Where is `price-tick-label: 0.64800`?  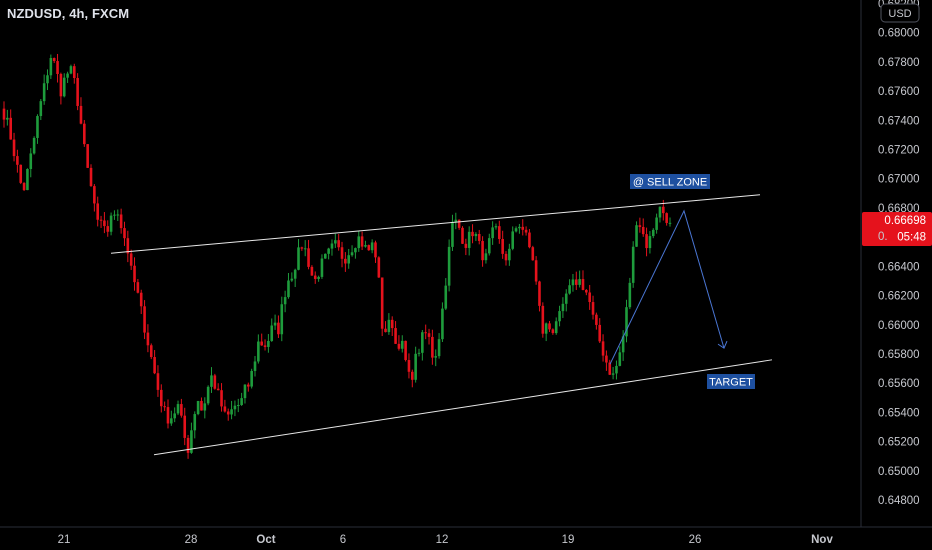
price-tick-label: 0.64800 is located at coordinates (899, 501).